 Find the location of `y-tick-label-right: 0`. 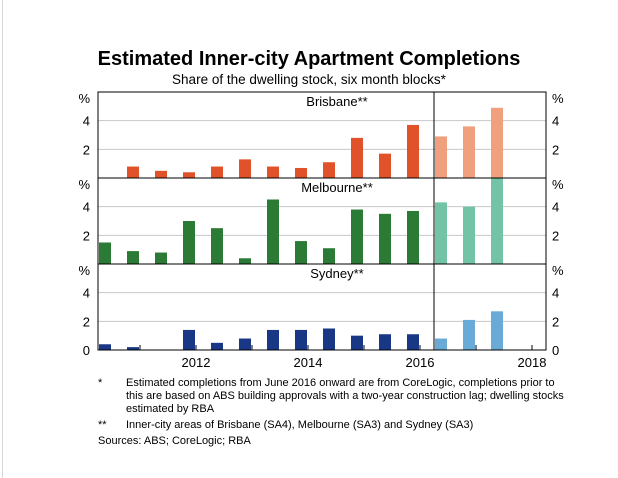

y-tick-label-right: 0 is located at coordinates (555, 350).